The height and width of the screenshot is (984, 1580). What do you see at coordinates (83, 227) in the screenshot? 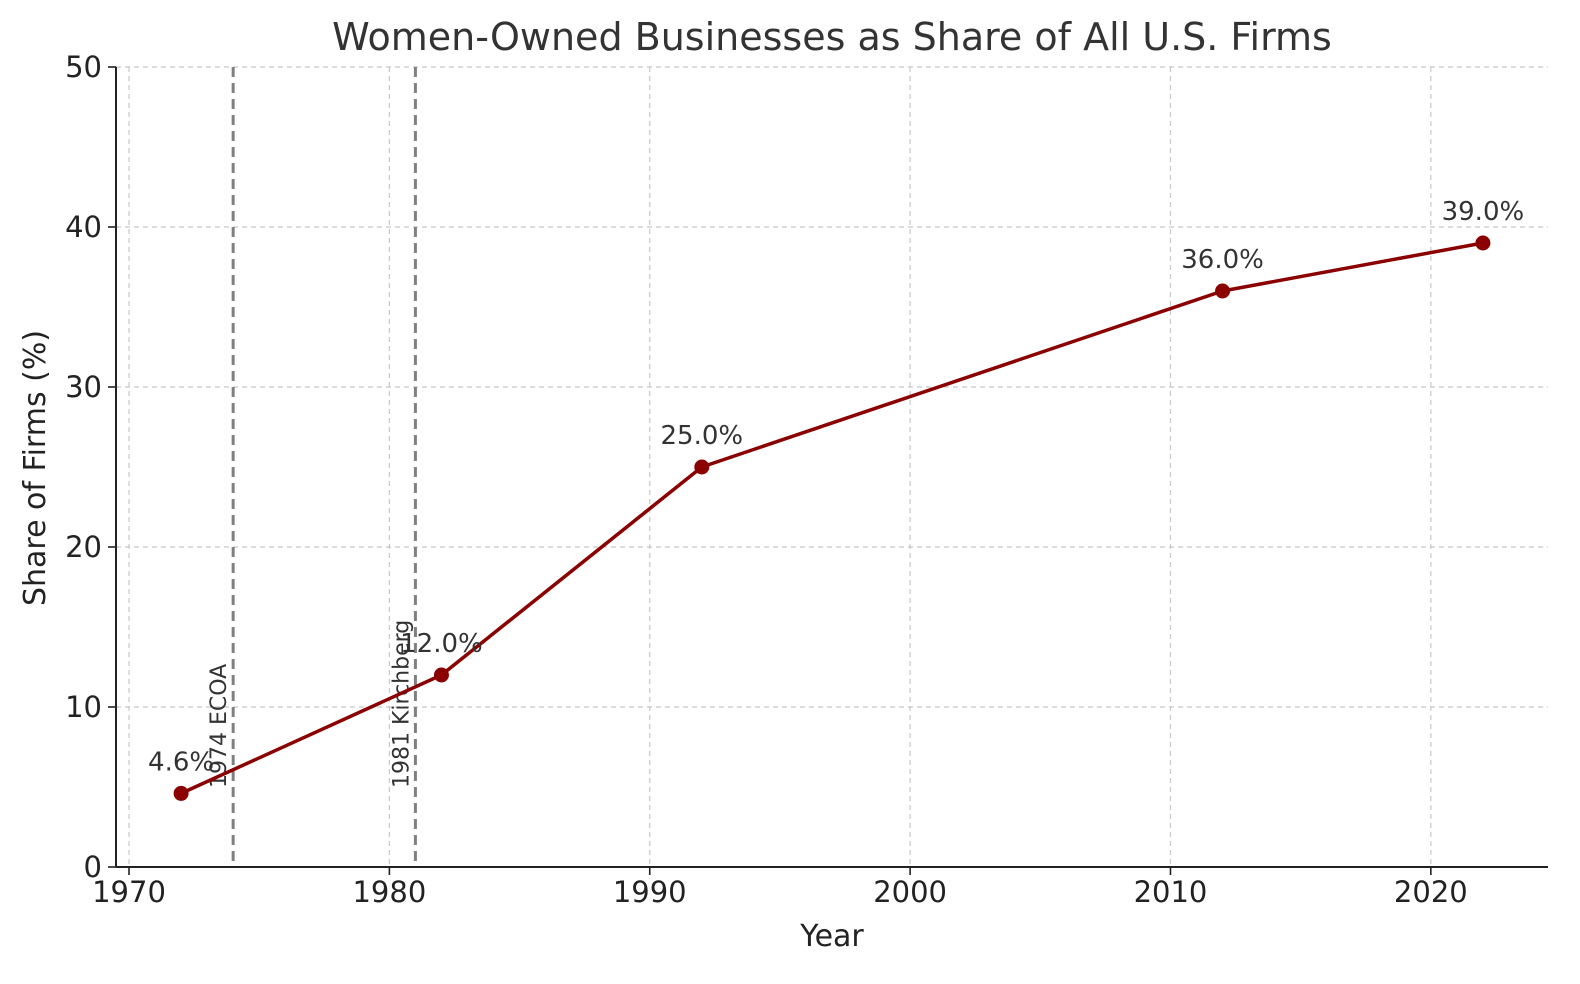
I see `y-tick-label: 40` at bounding box center [83, 227].